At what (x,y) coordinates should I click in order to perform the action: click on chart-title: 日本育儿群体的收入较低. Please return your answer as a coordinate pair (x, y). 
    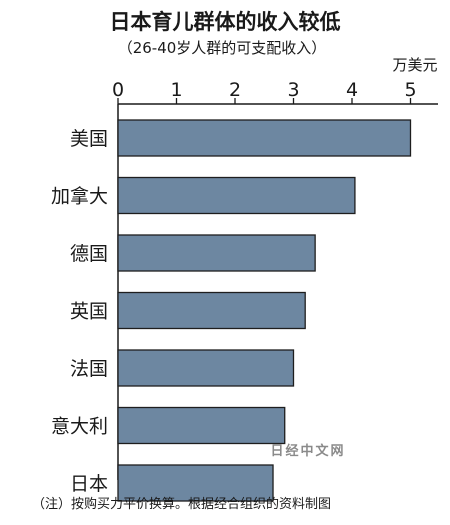
    Looking at the image, I should click on (225, 22).